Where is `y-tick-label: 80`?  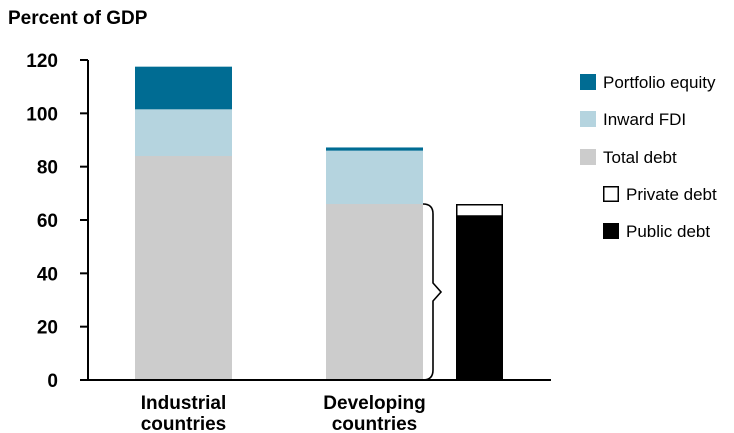
y-tick-label: 80 is located at coordinates (47, 168).